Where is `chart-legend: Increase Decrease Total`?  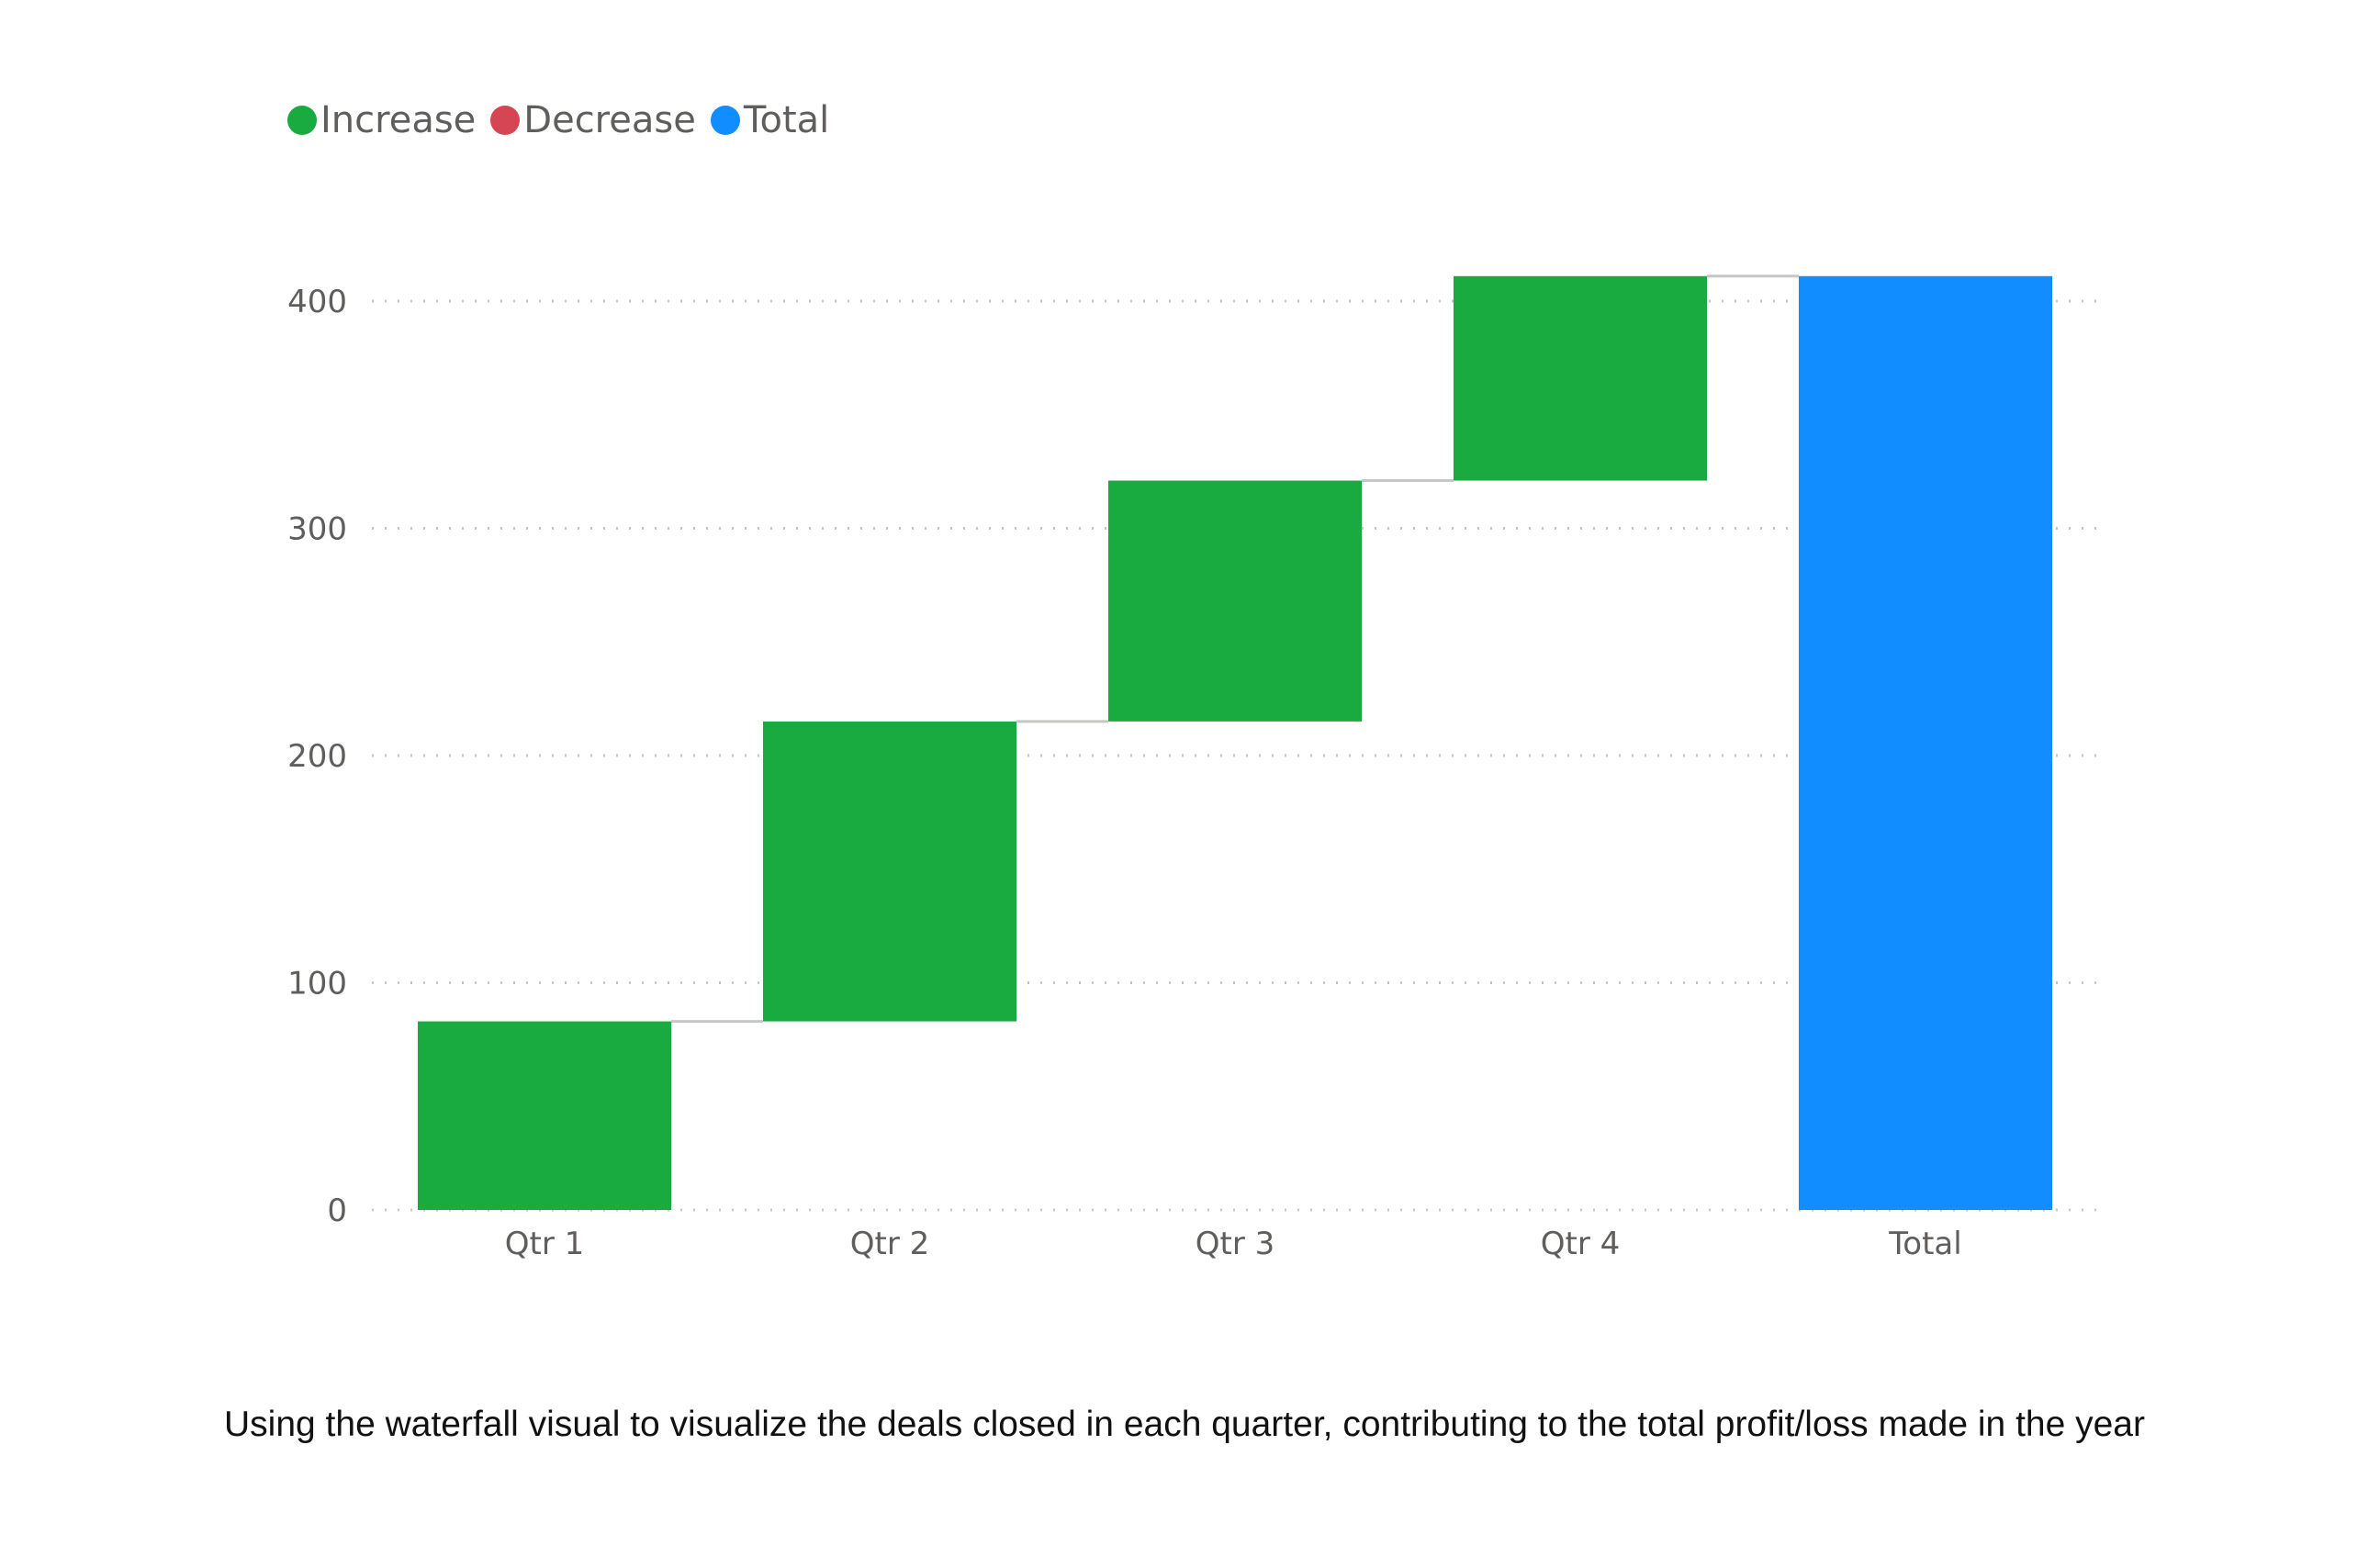 chart-legend: Increase Decrease Total is located at coordinates (565, 120).